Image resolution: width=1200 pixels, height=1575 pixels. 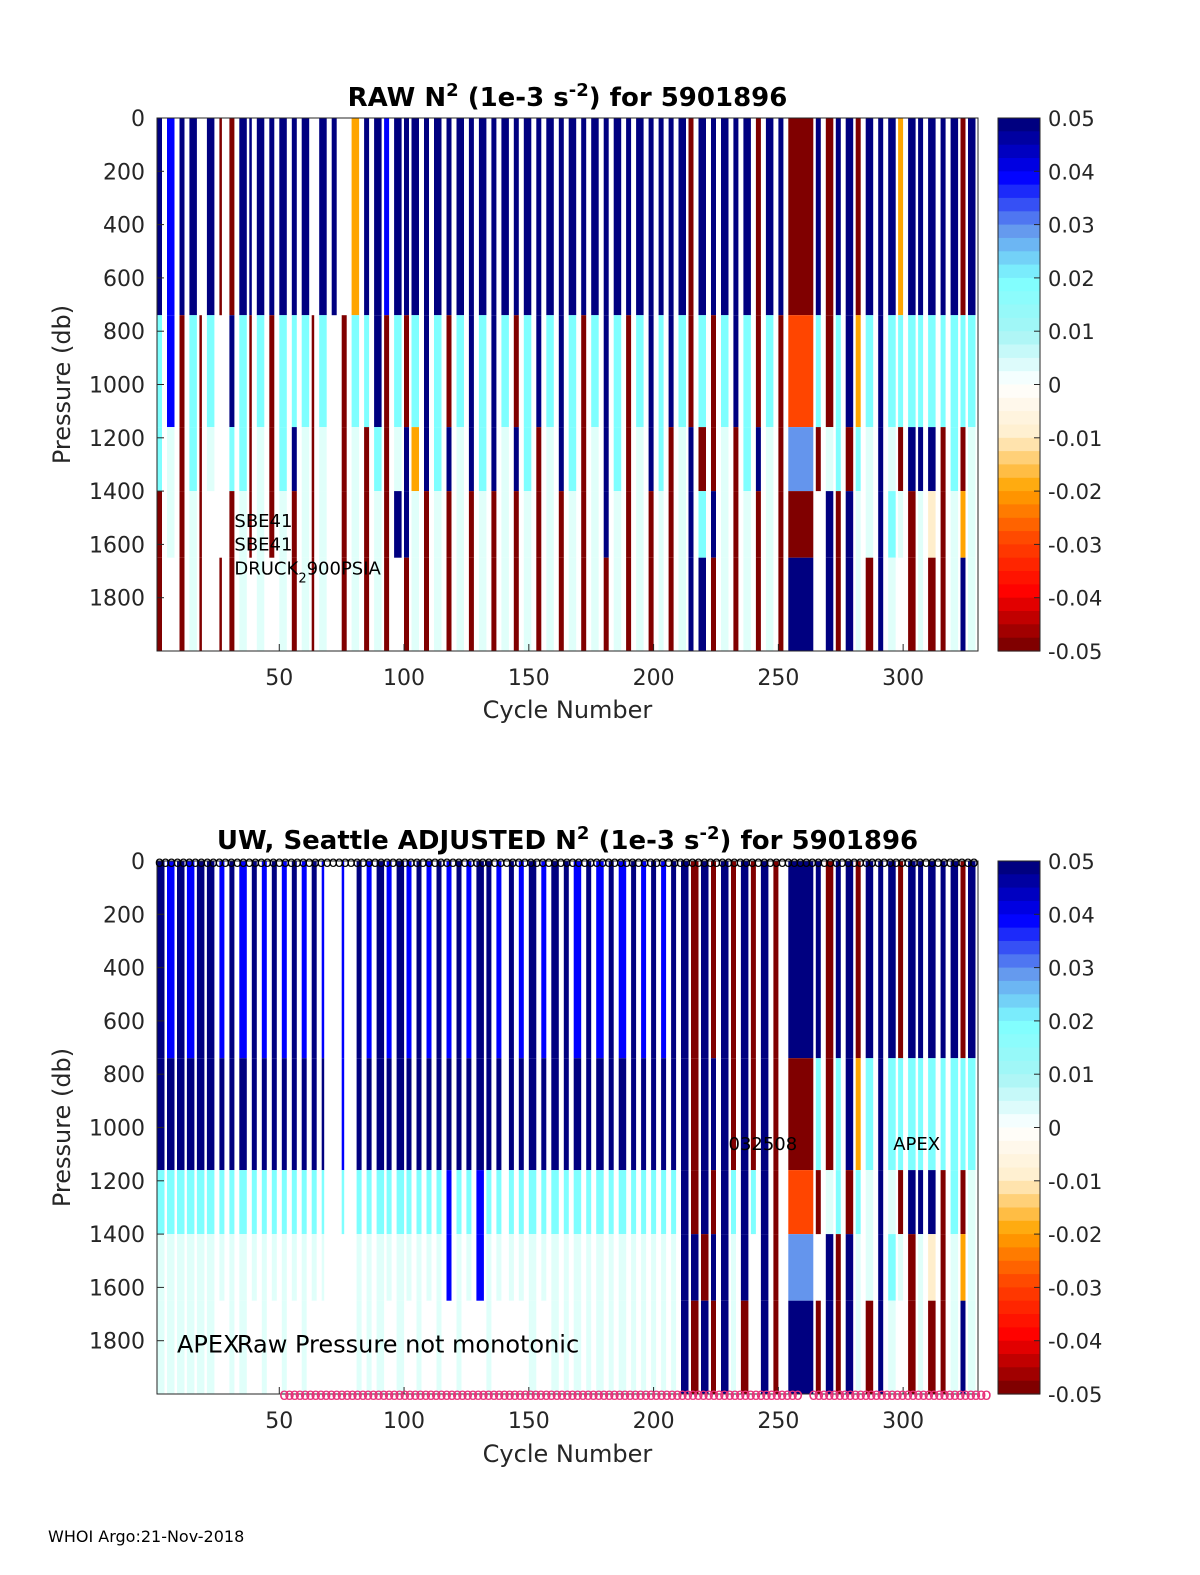 What do you see at coordinates (279, 678) in the screenshot?
I see `x-tick-label: 50` at bounding box center [279, 678].